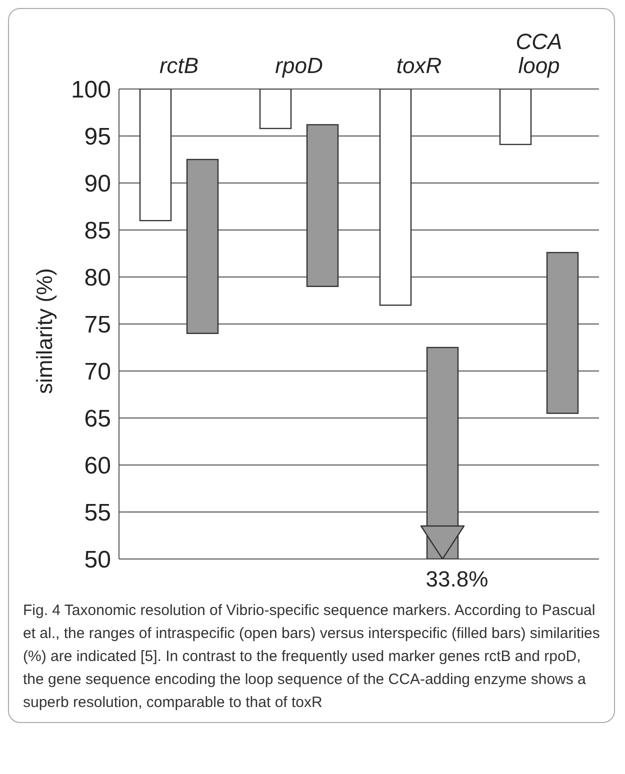  What do you see at coordinates (179, 65) in the screenshot?
I see `x-tick-label: rctB` at bounding box center [179, 65].